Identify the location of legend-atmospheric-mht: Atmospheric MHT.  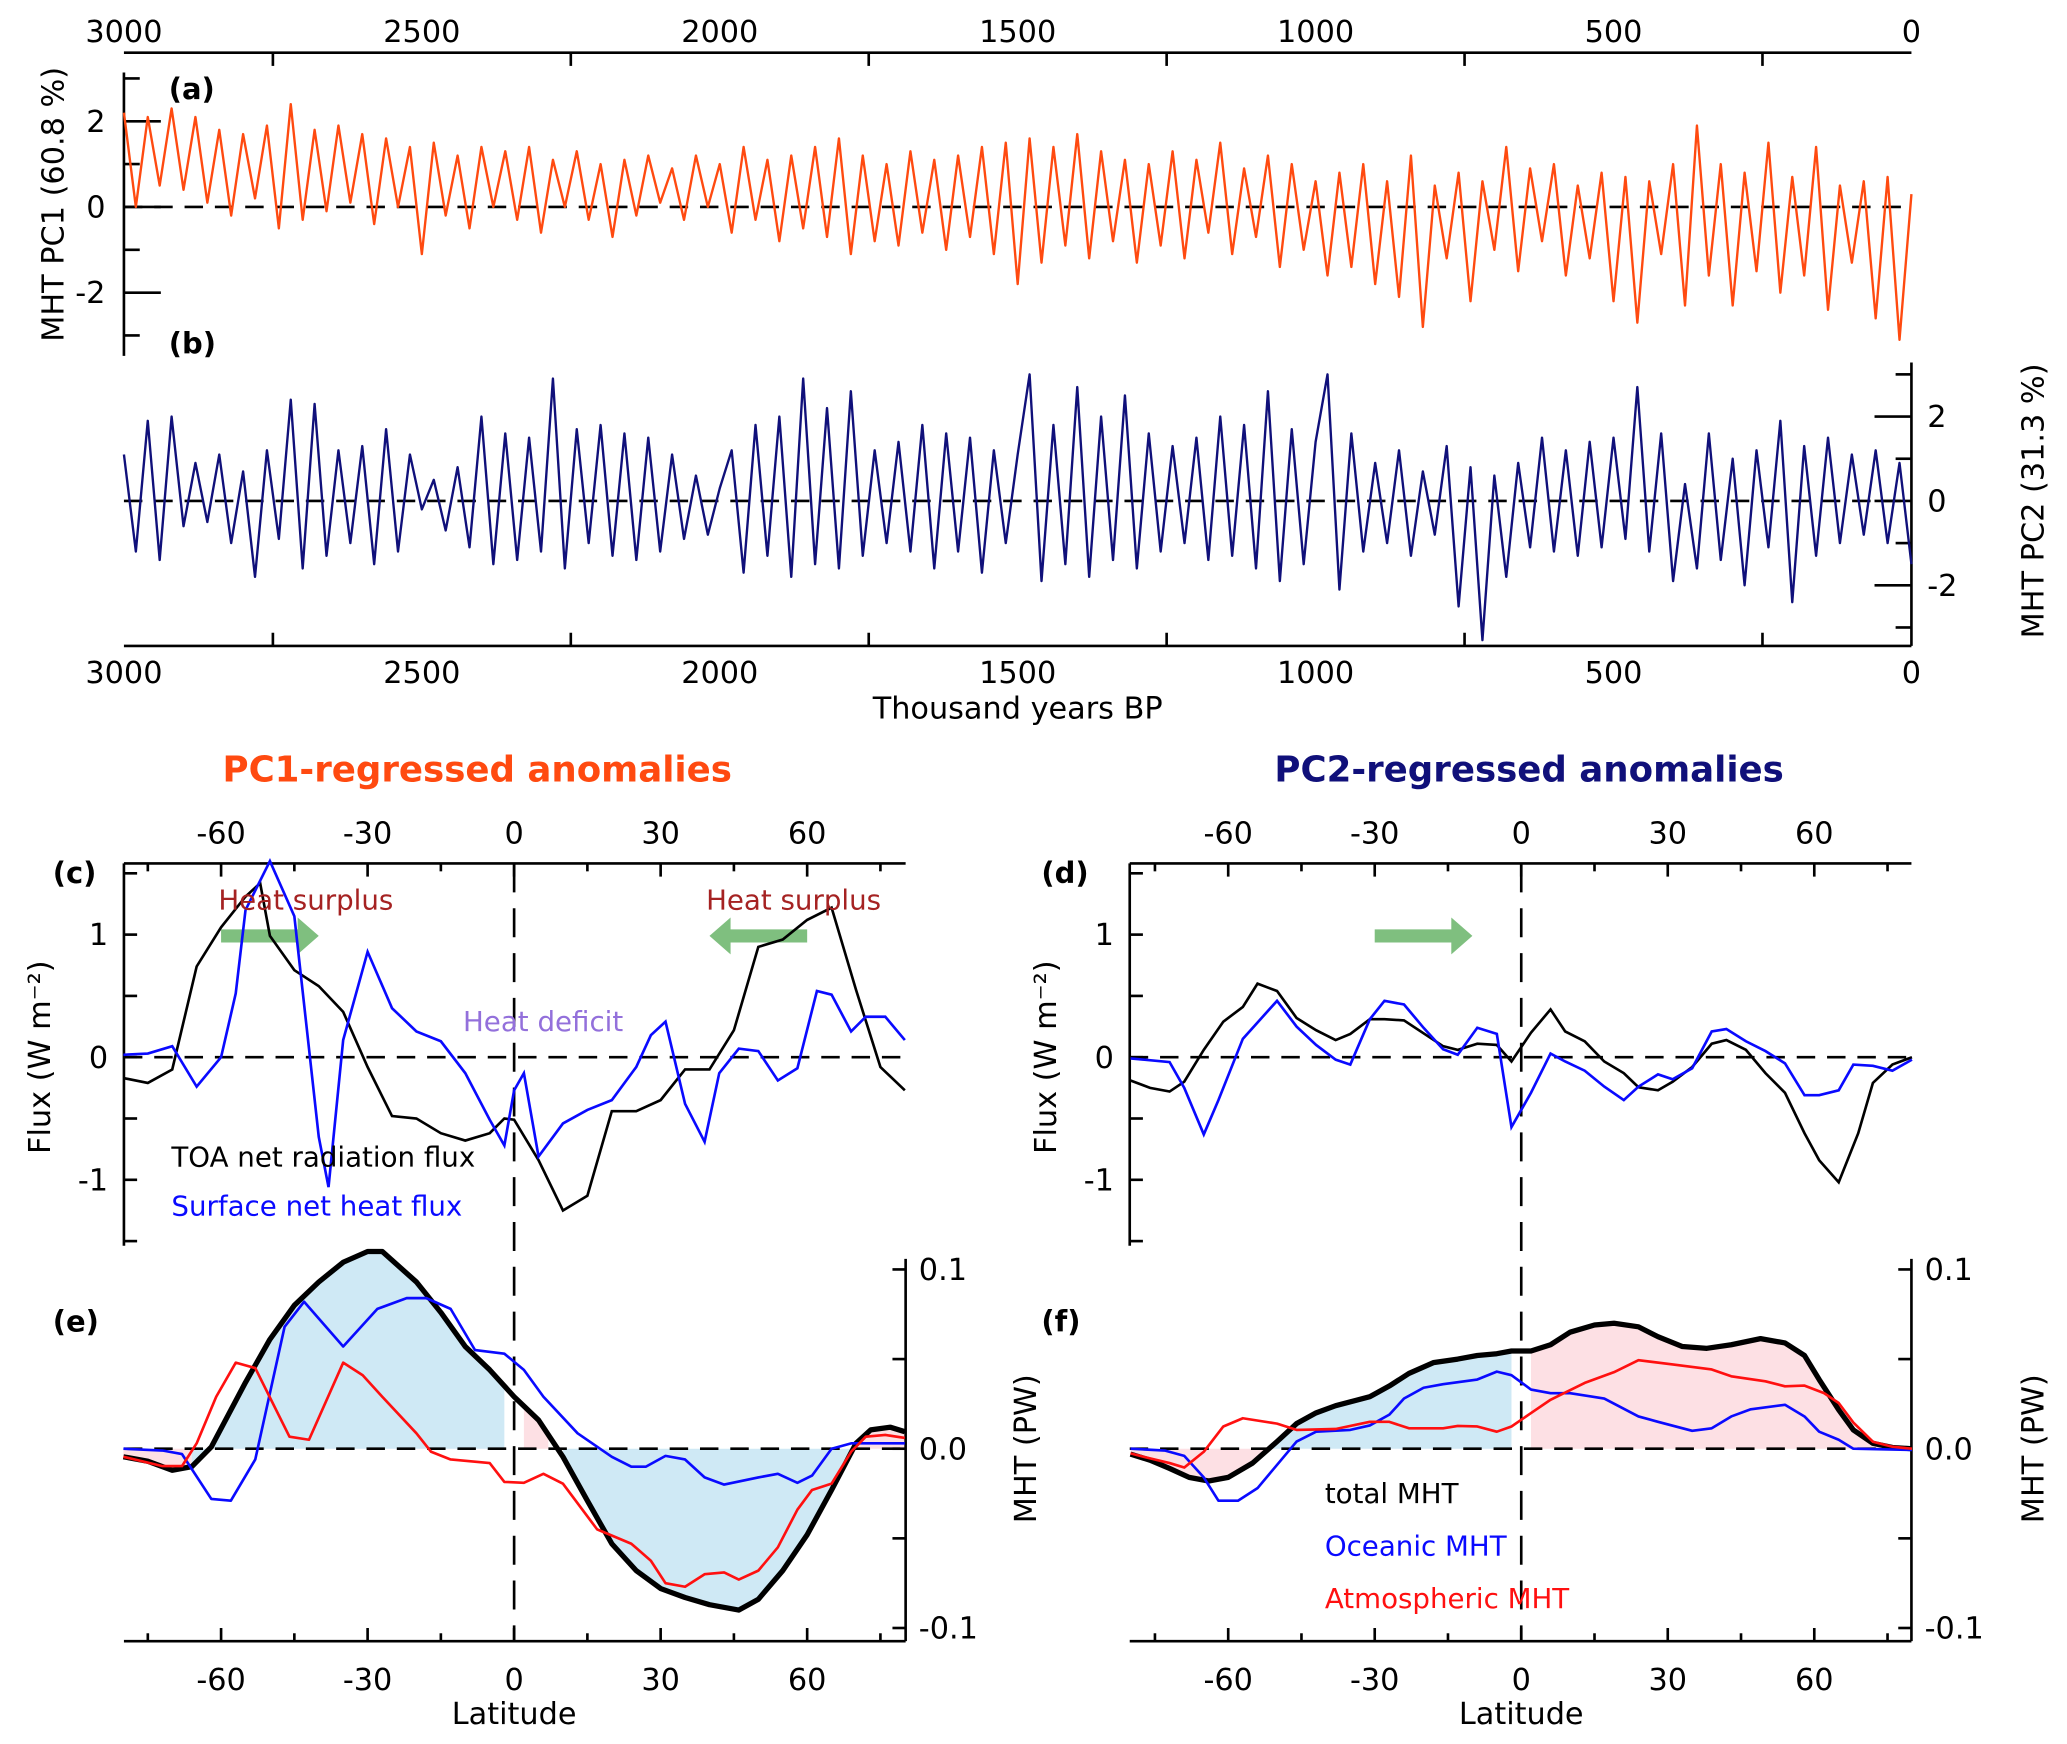
(1447, 1598).